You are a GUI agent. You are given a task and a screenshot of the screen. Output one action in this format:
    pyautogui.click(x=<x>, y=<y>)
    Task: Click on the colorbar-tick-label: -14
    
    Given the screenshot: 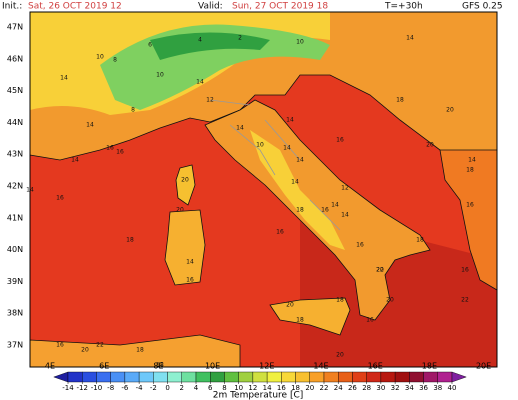 What is the action you would take?
    pyautogui.click(x=68, y=388)
    